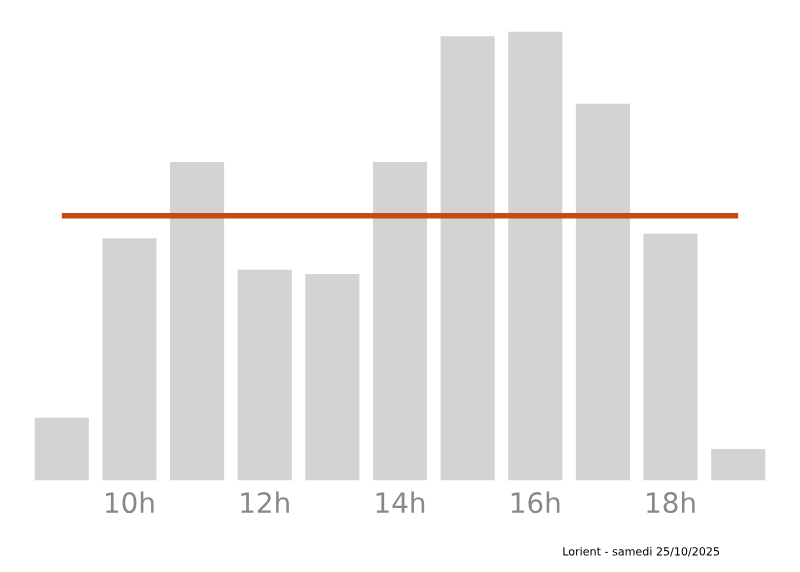 The height and width of the screenshot is (572, 800). Describe the element at coordinates (265, 502) in the screenshot. I see `x-tick-label: 12h` at that location.